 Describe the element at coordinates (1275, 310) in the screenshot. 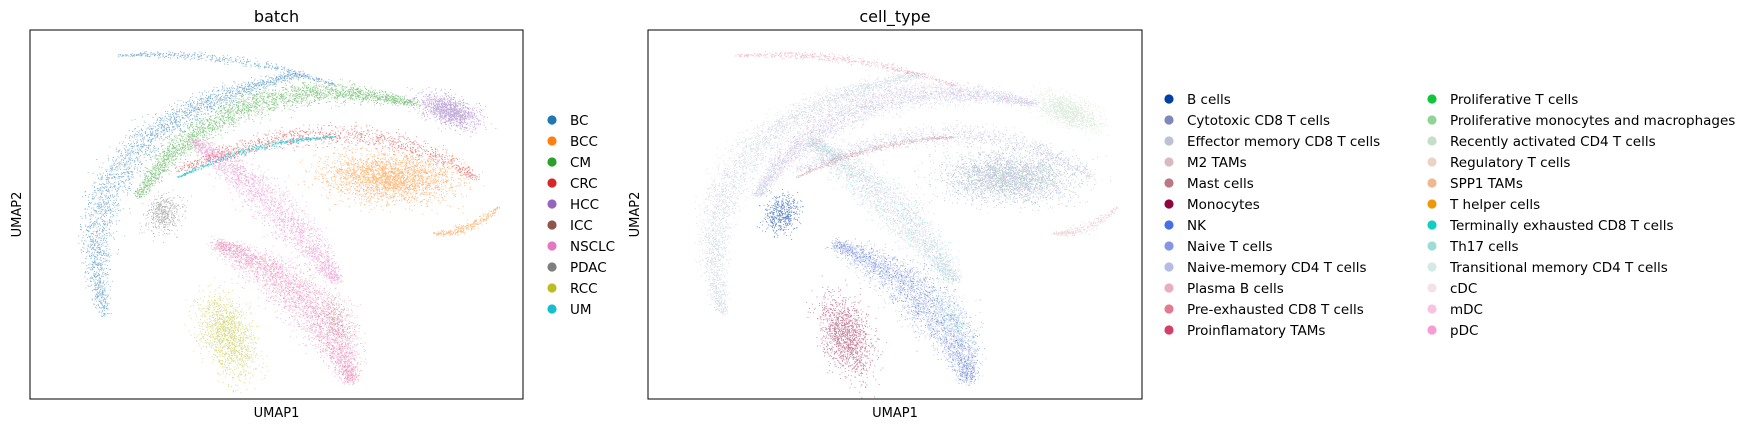

I see `legend-label: Pre-exhausted CD8 T cells` at that location.